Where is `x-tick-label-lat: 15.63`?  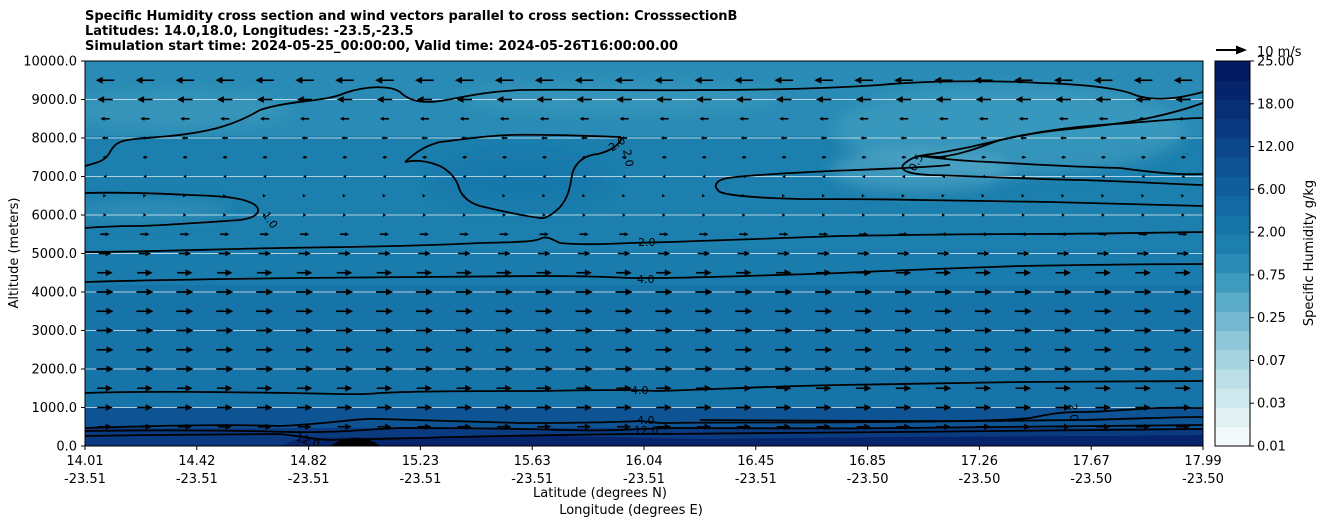 x-tick-label-lat: 15.63 is located at coordinates (532, 461).